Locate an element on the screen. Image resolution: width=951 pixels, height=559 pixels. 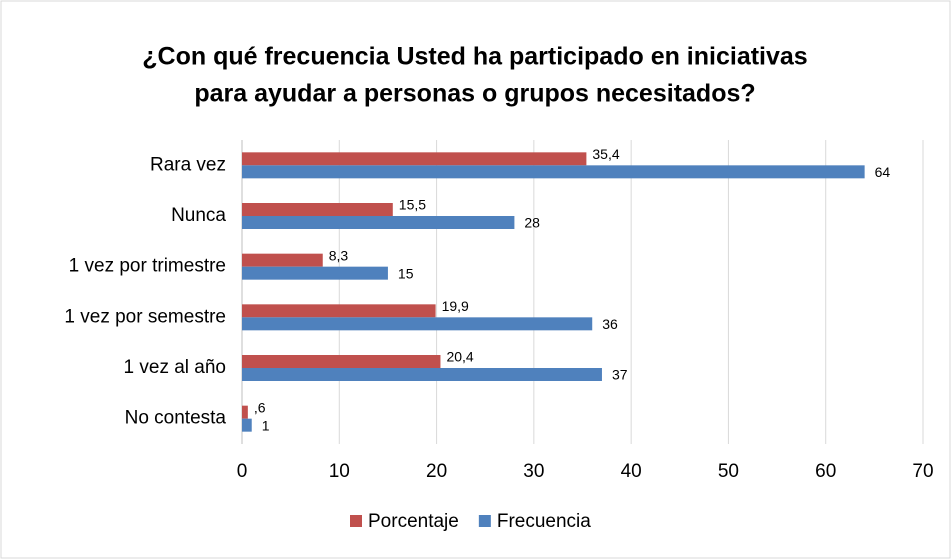
y-tick-label: 1 vez por semestre is located at coordinates (145, 316).